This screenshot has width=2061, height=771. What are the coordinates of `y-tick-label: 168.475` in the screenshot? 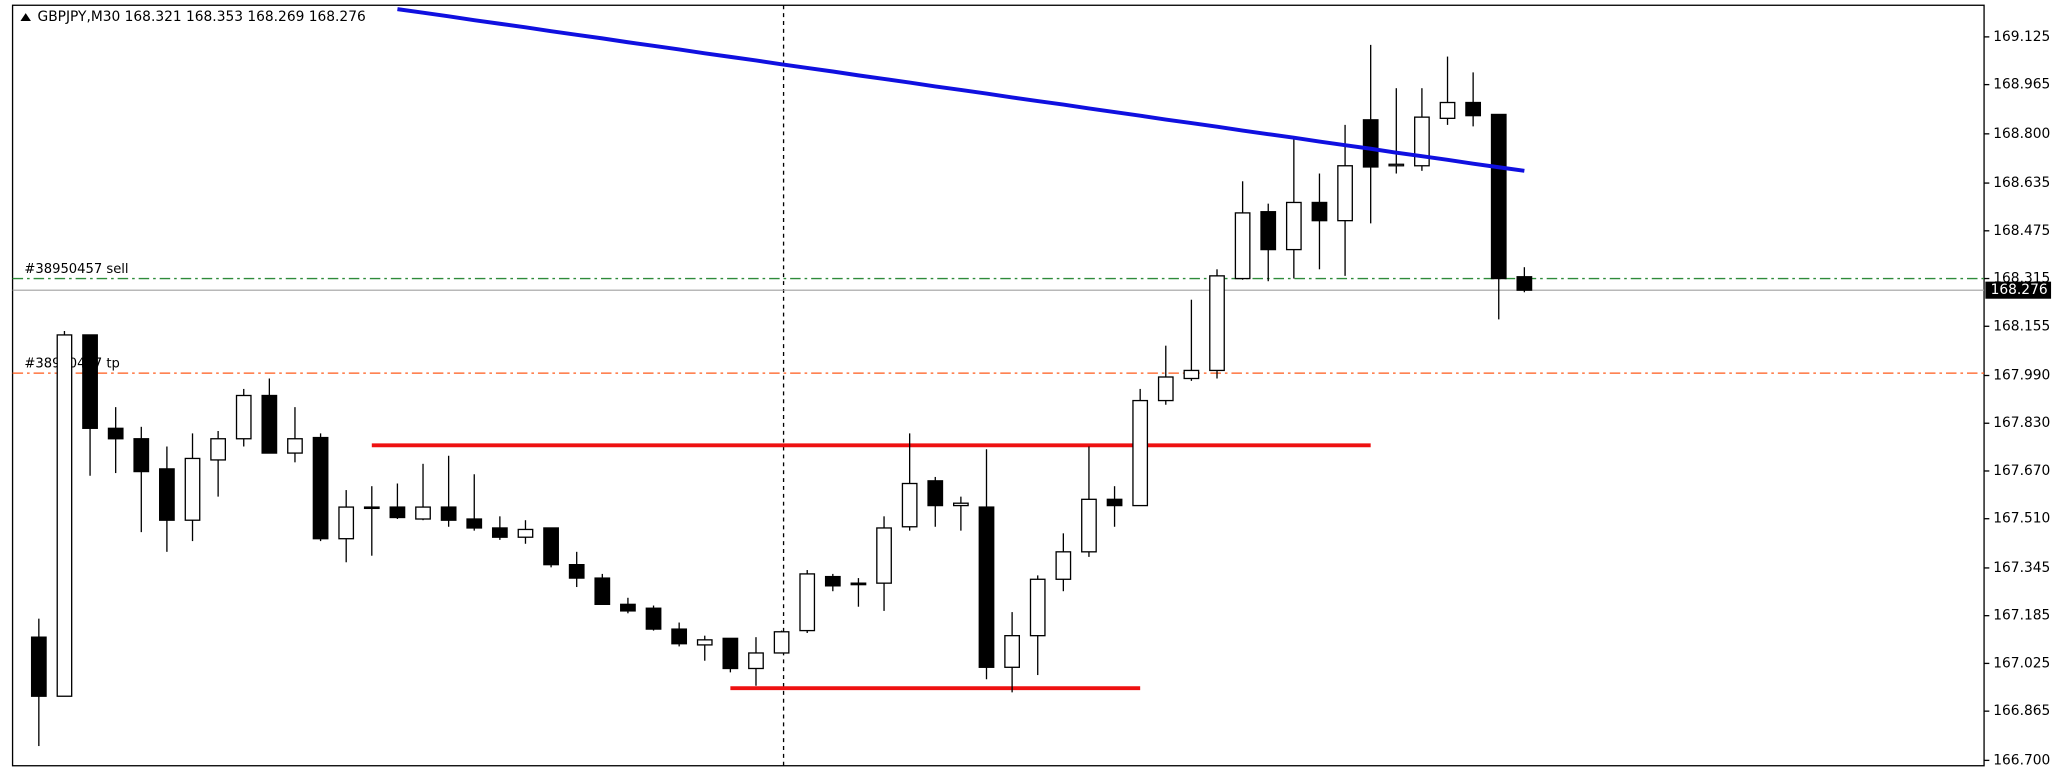 It's located at (2021, 231).